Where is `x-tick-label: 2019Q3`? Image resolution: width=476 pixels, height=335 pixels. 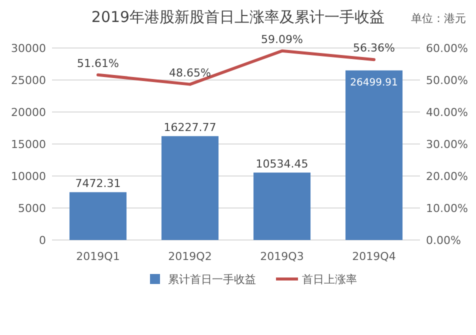
x-tick-label: 2019Q3 is located at coordinates (282, 256).